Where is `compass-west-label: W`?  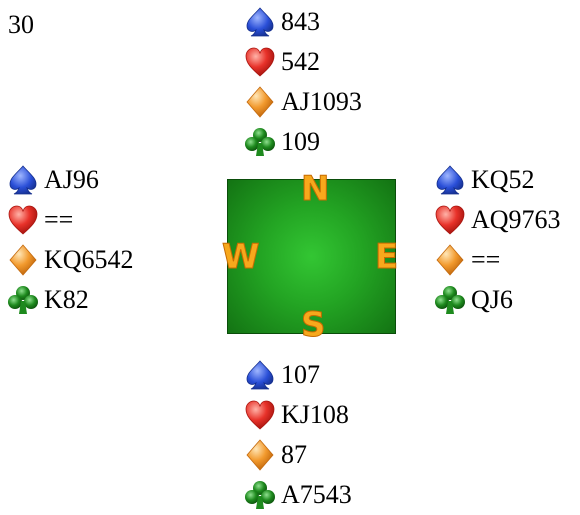 compass-west-label: W is located at coordinates (241, 257).